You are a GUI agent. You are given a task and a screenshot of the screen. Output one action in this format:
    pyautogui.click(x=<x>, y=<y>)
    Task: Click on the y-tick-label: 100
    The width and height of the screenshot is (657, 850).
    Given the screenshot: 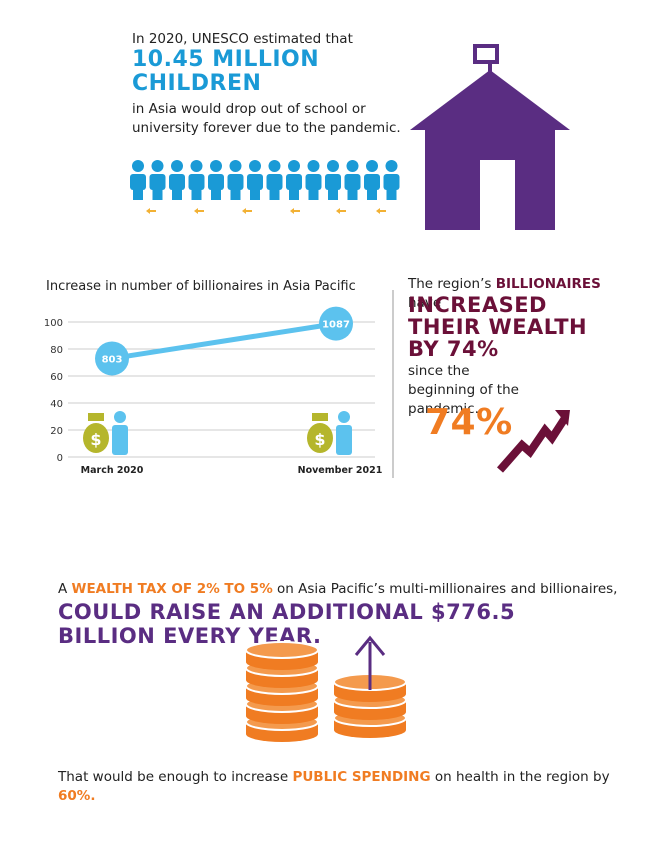 What is the action you would take?
    pyautogui.click(x=53, y=323)
    